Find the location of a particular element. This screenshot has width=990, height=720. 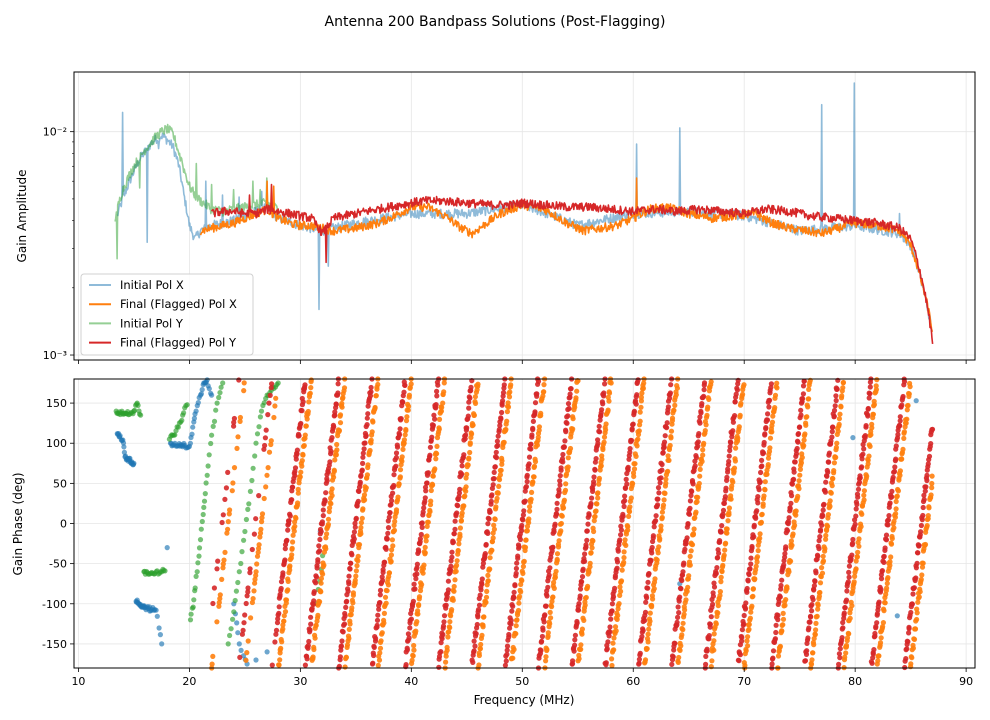

phase-ylabel: Gain Phase (deg) is located at coordinates (18, 523).